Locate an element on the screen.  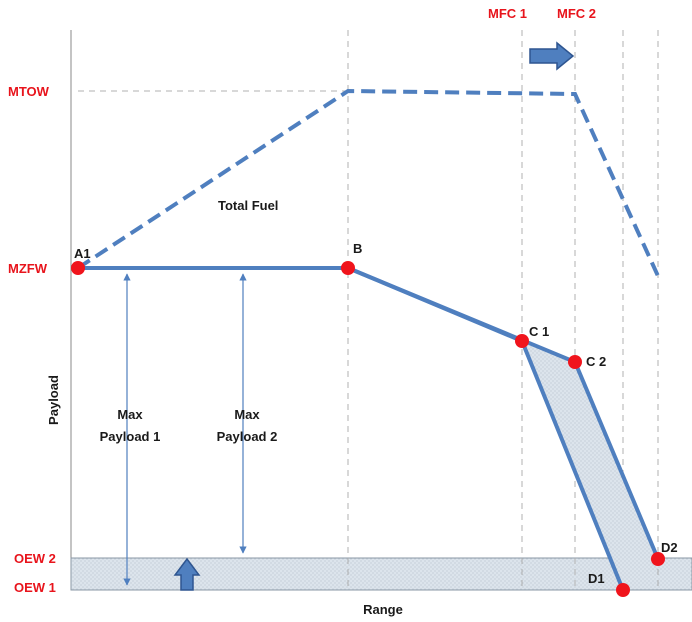
up-arrow-icon is located at coordinates (187, 574).